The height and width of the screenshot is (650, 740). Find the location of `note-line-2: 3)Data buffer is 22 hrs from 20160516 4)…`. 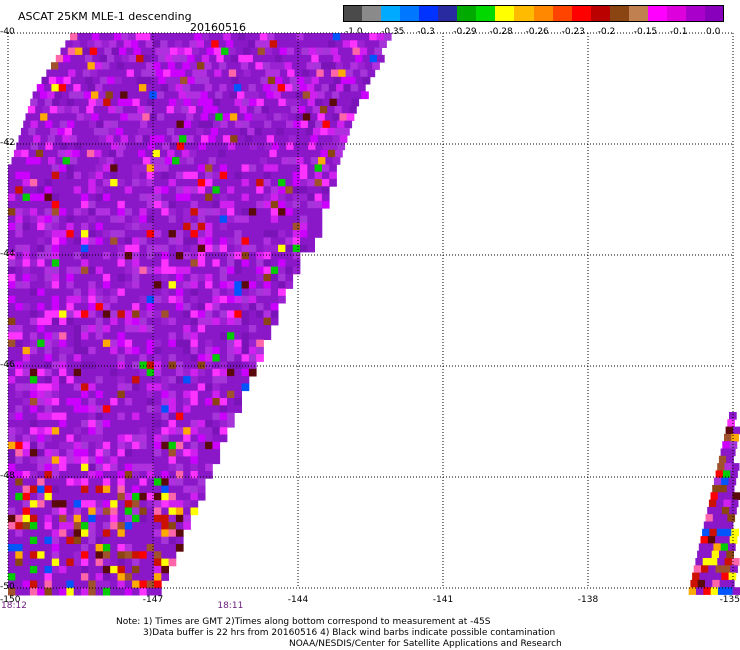

note-line-2: 3)Data buffer is 22 hrs from 20160516 4)… is located at coordinates (349, 633).